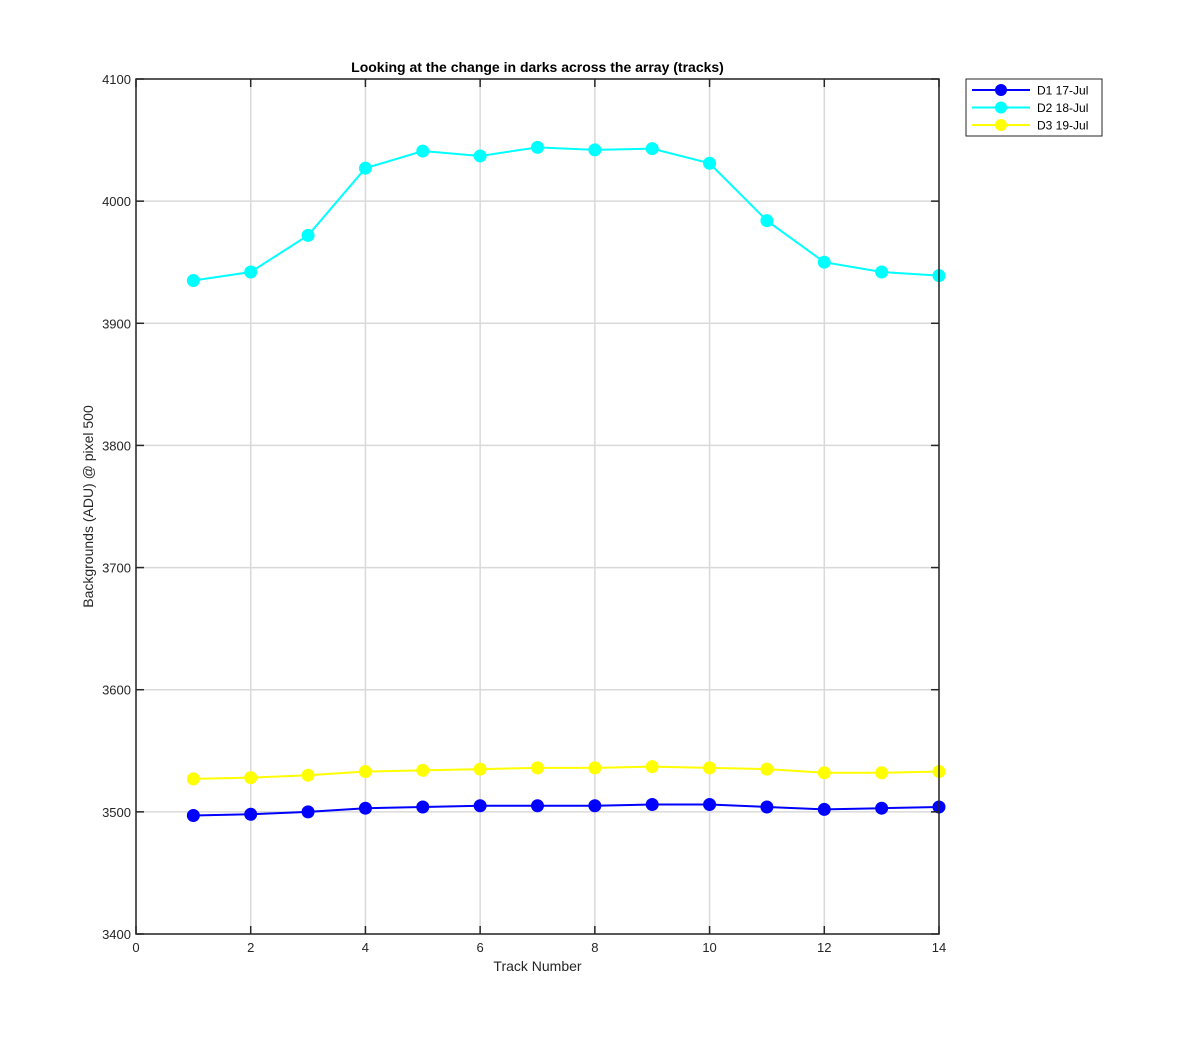  What do you see at coordinates (939, 947) in the screenshot?
I see `x-tick-label: 14` at bounding box center [939, 947].